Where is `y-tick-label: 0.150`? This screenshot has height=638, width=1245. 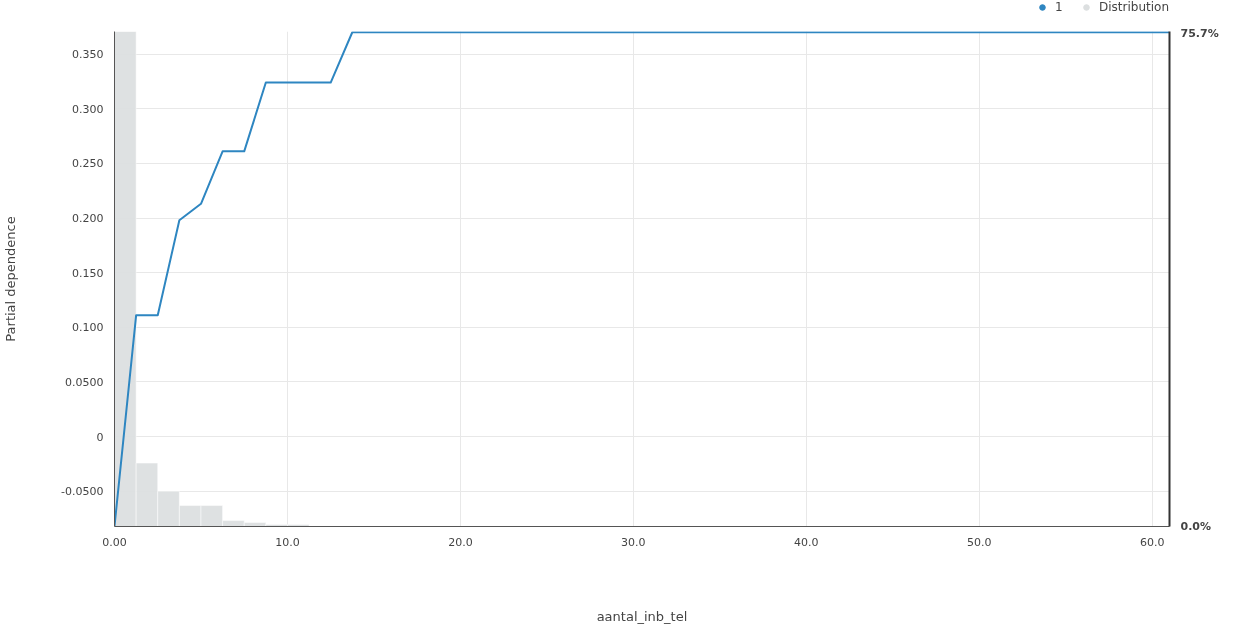 y-tick-label: 0.150 is located at coordinates (88, 273).